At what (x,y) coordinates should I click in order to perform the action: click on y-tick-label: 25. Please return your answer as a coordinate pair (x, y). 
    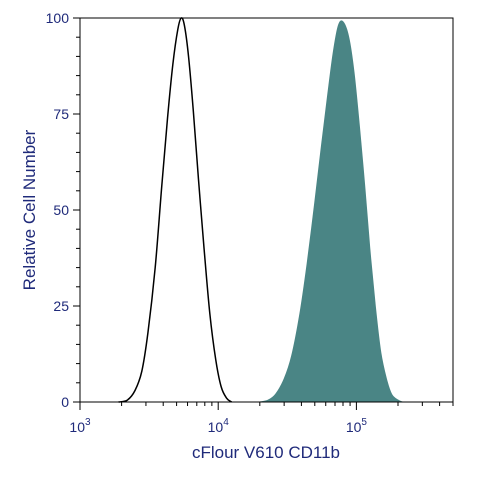
    Looking at the image, I should click on (61, 306).